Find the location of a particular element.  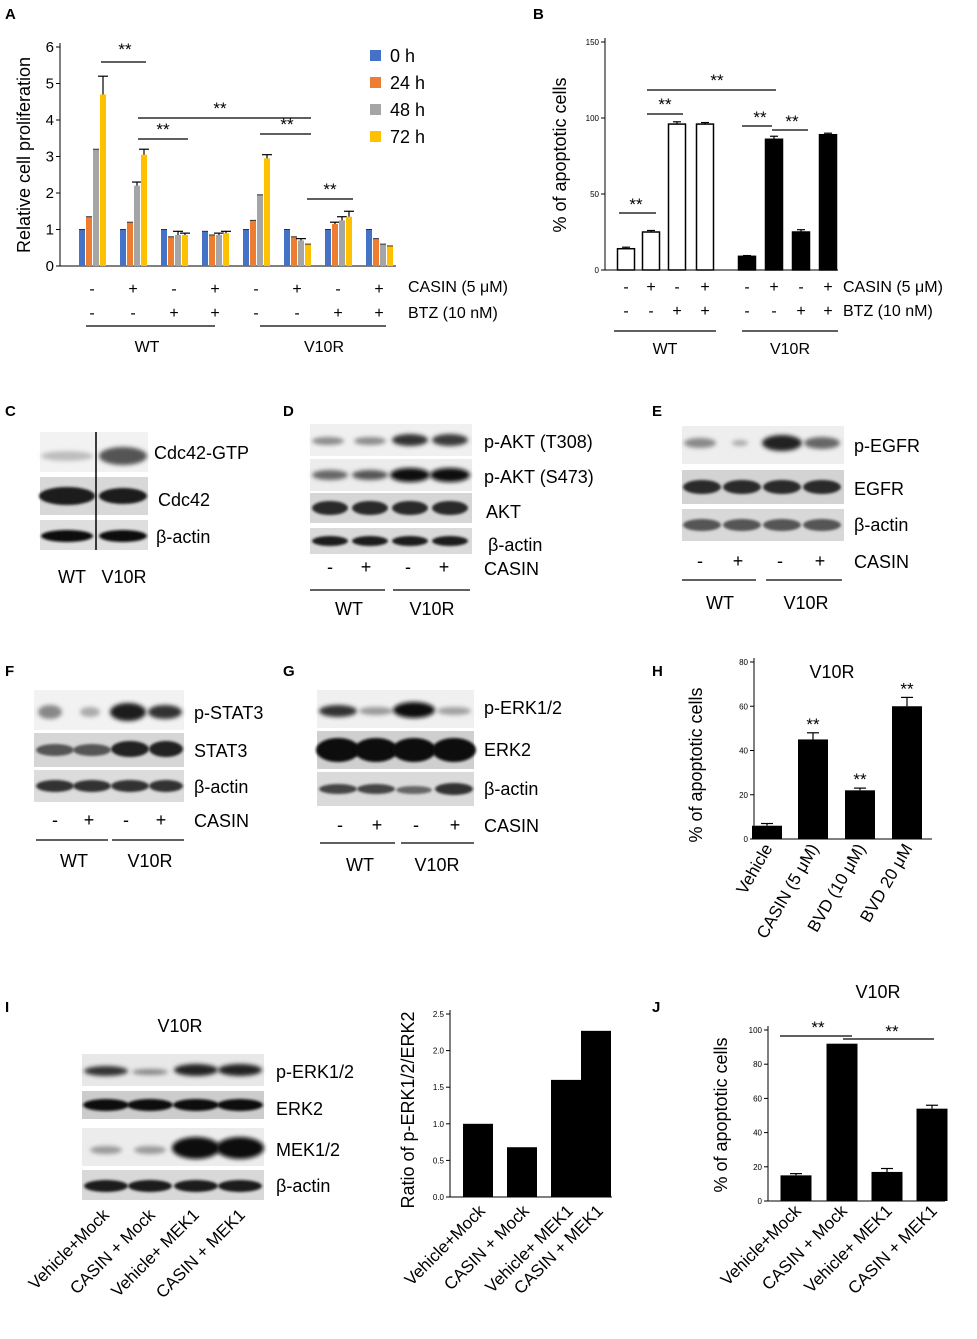

blot-g-label-2: ERK2 is located at coordinates (507, 750).